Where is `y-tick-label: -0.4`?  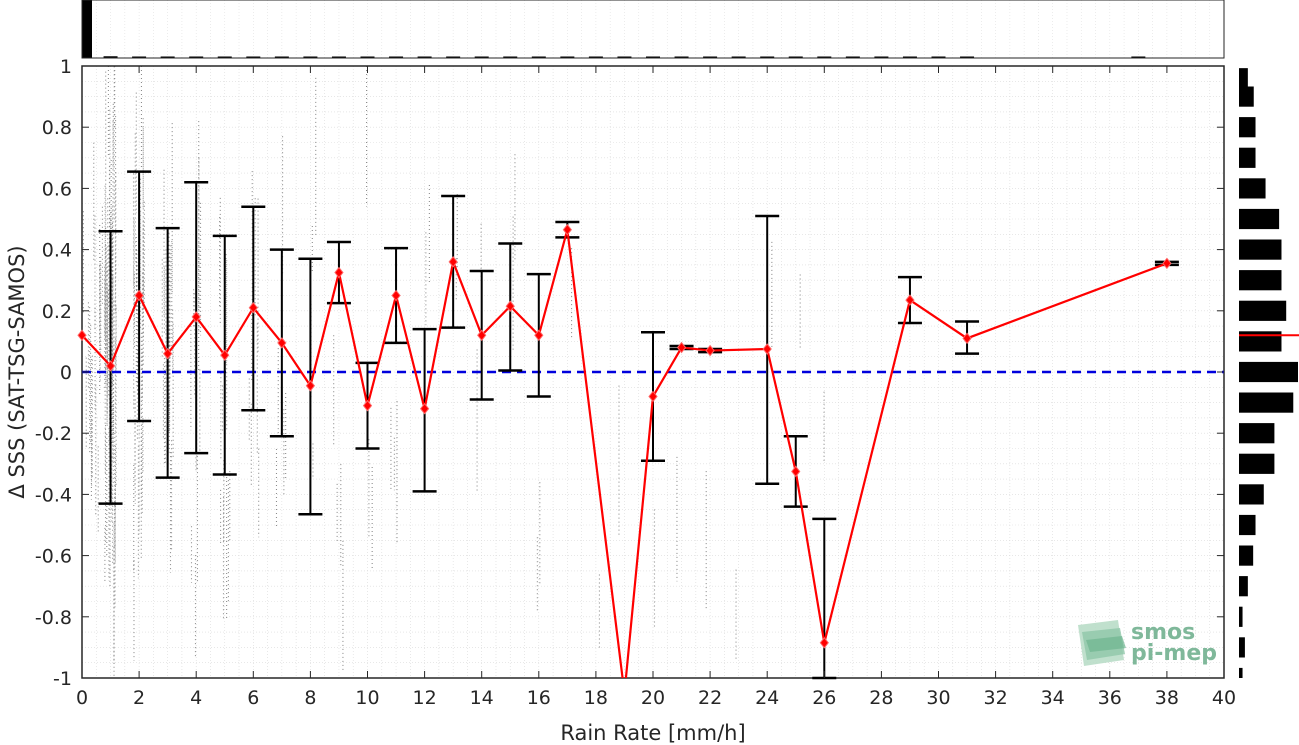
y-tick-label: -0.4 is located at coordinates (53, 495).